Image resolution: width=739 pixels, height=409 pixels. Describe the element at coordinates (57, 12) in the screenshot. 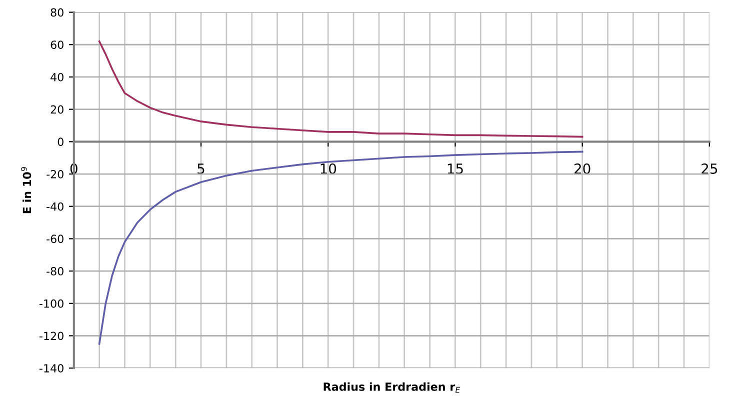

I see `y-tick-label: 80` at that location.